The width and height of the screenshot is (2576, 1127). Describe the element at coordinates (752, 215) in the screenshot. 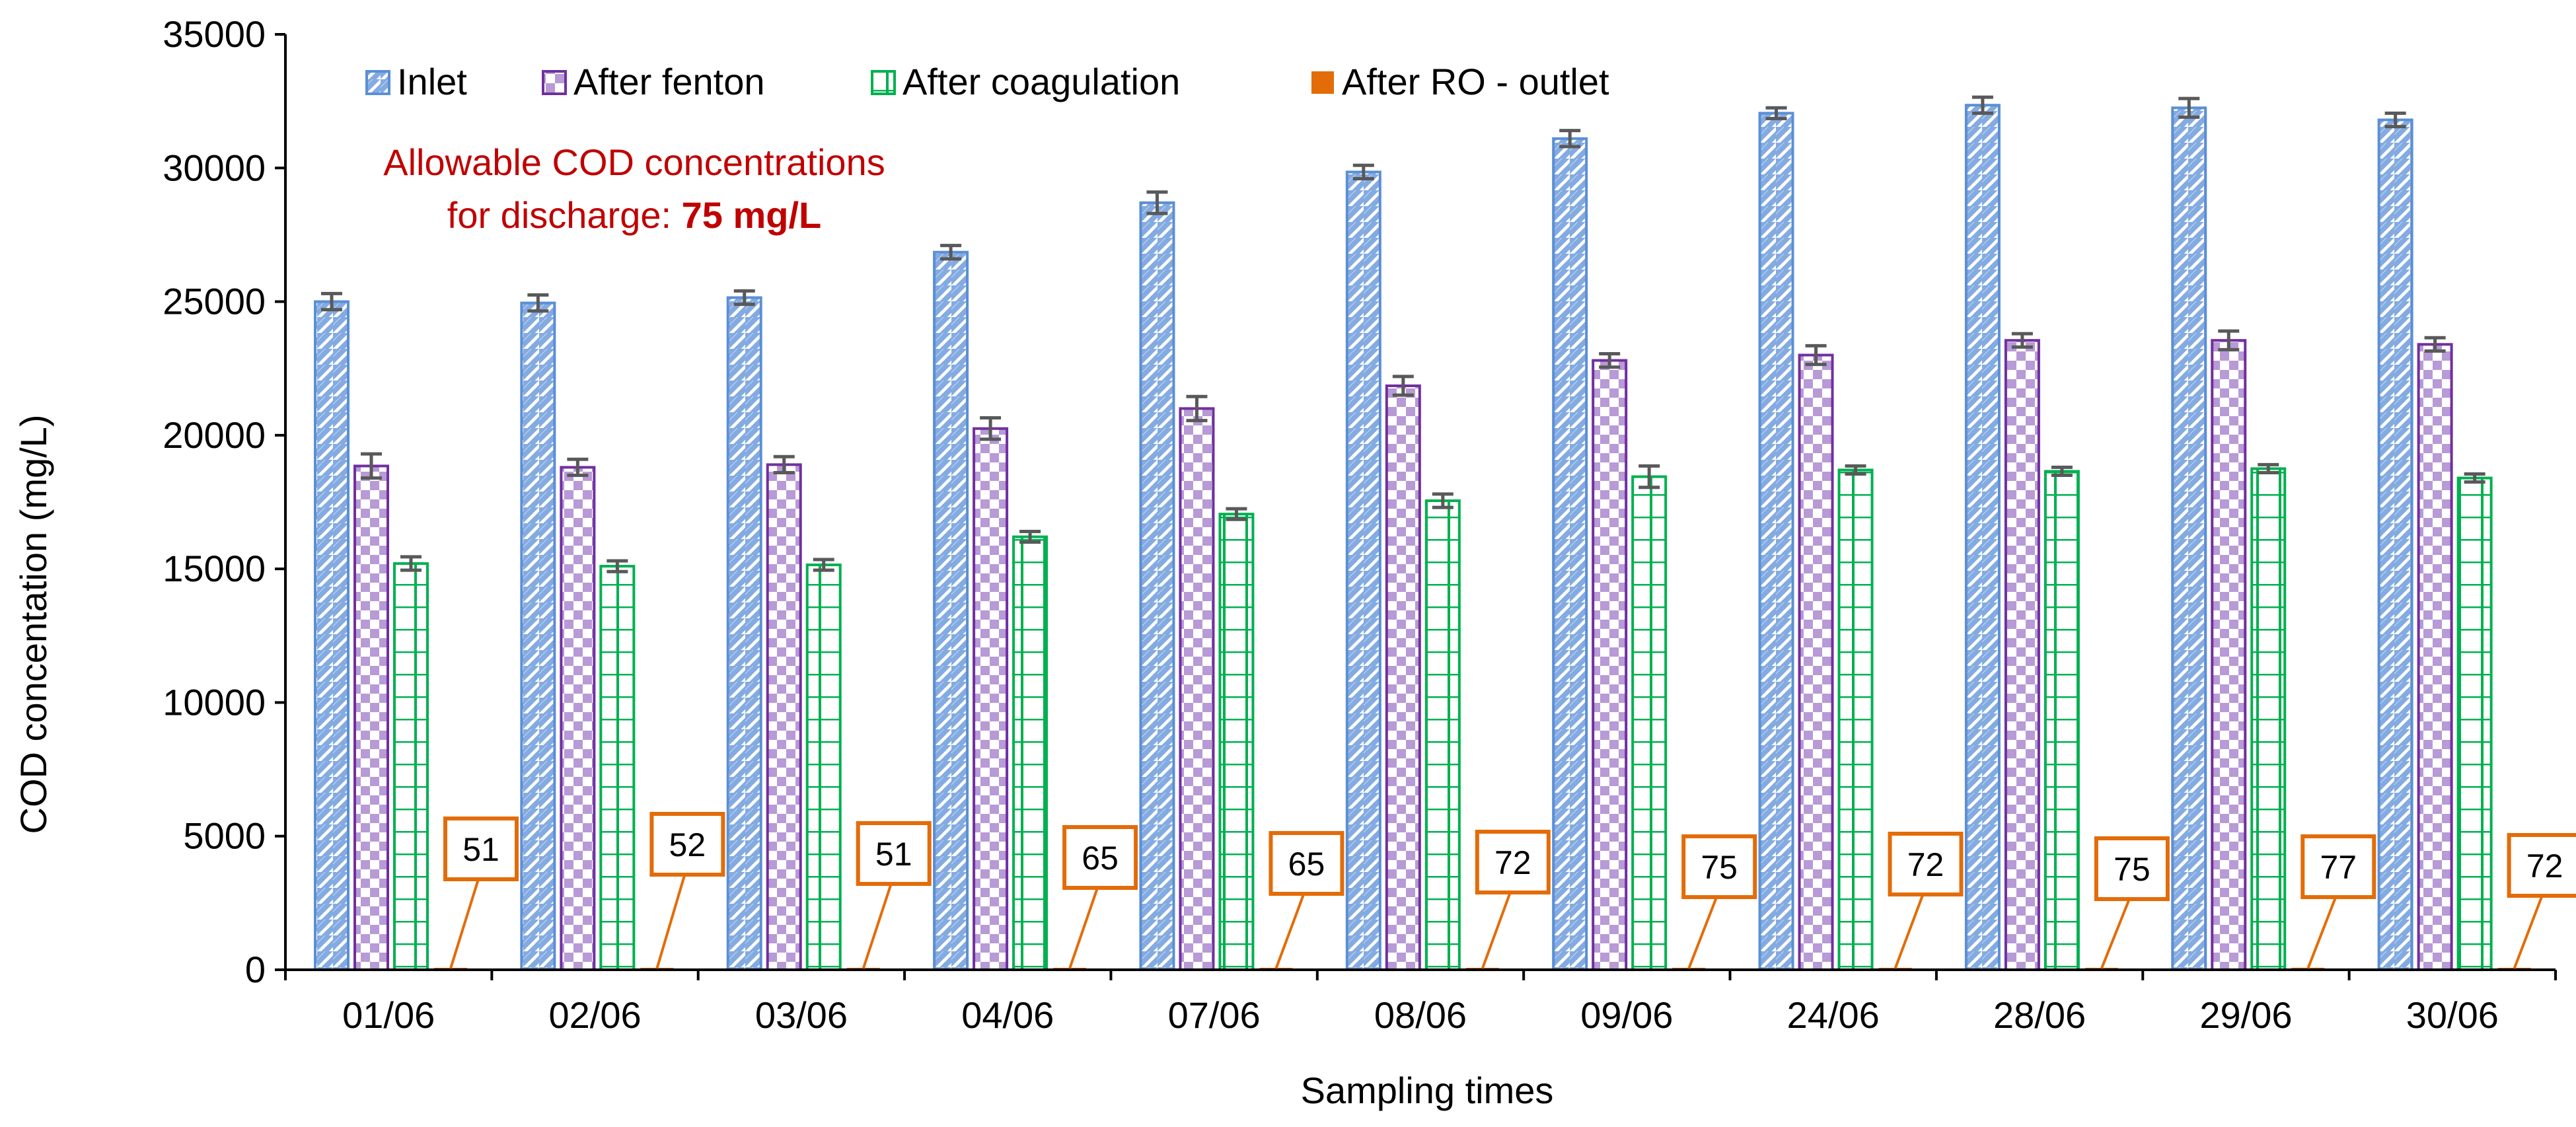

I see `annotation-limit-value: 75 mg/L` at that location.